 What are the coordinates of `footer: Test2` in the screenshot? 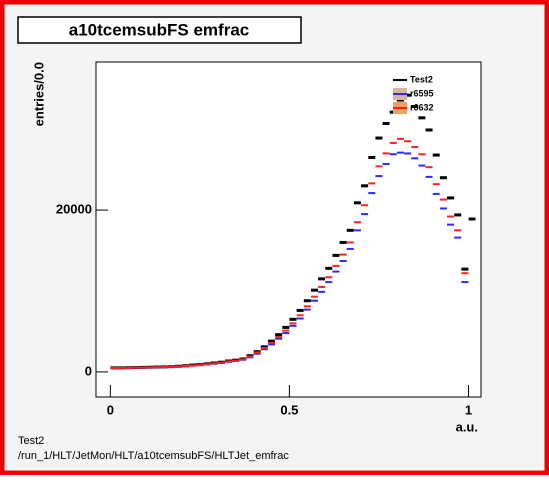 It's located at (31, 441).